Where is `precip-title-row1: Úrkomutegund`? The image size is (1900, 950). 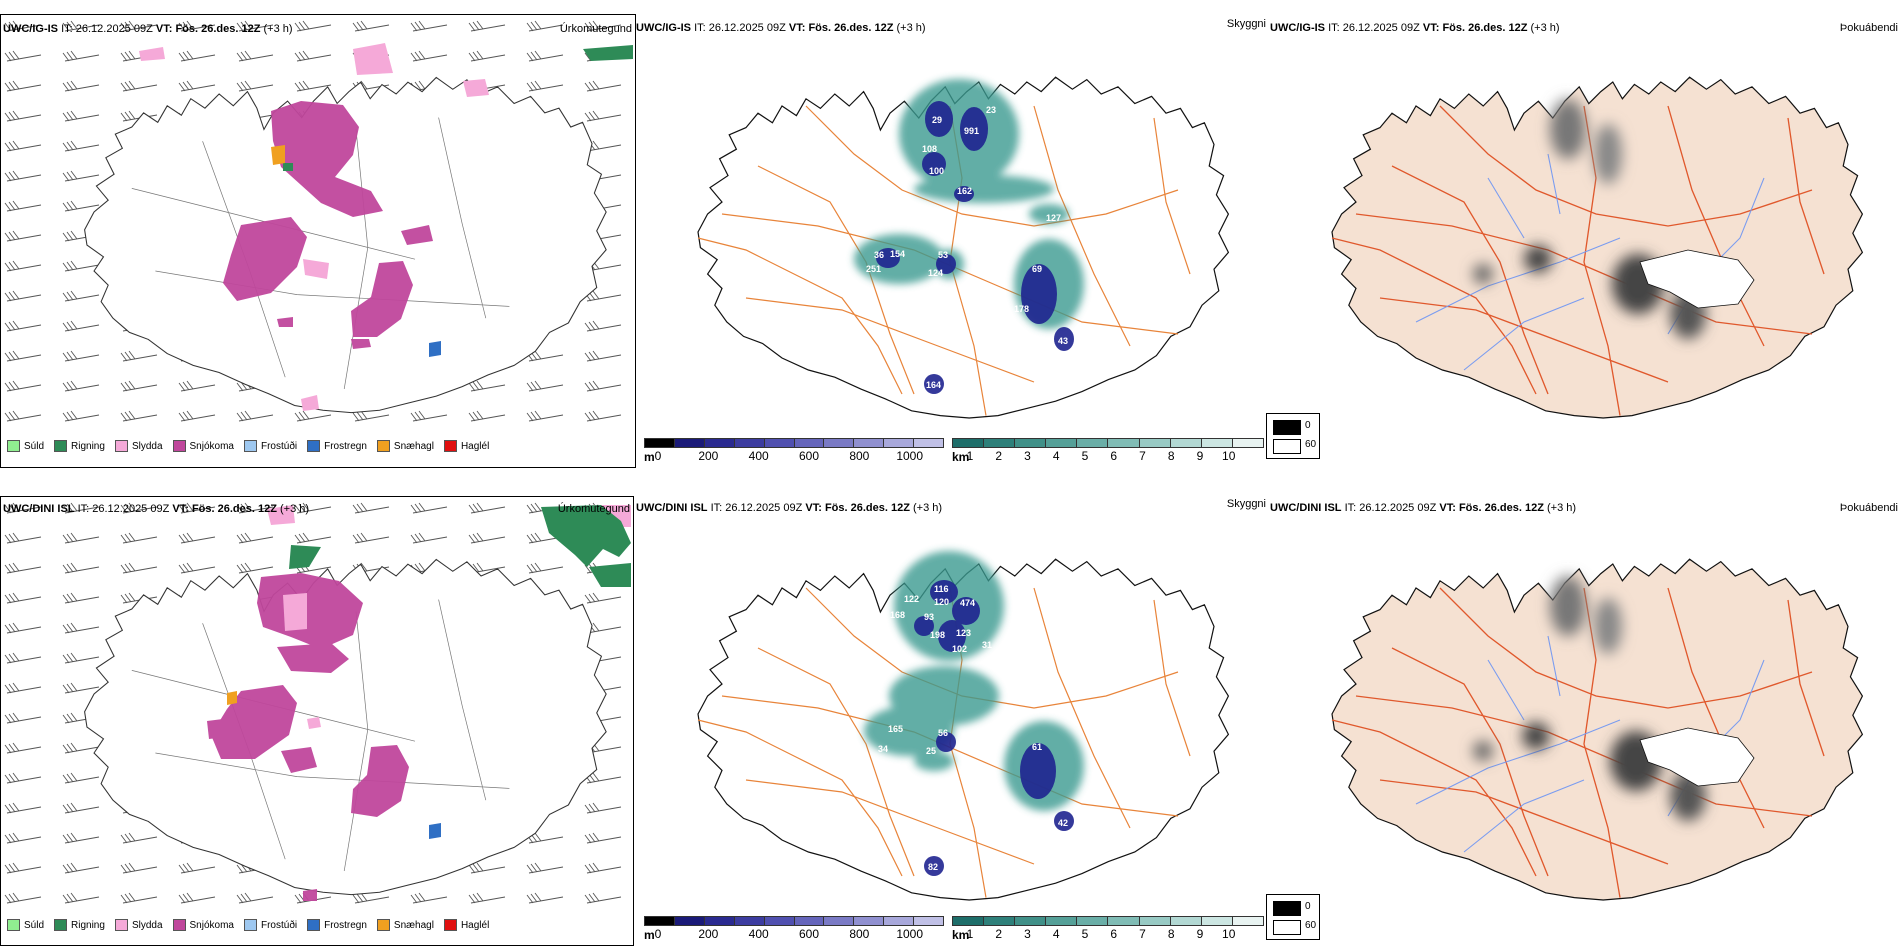 precip-title-row1: Úrkomutegund is located at coordinates (595, 29).